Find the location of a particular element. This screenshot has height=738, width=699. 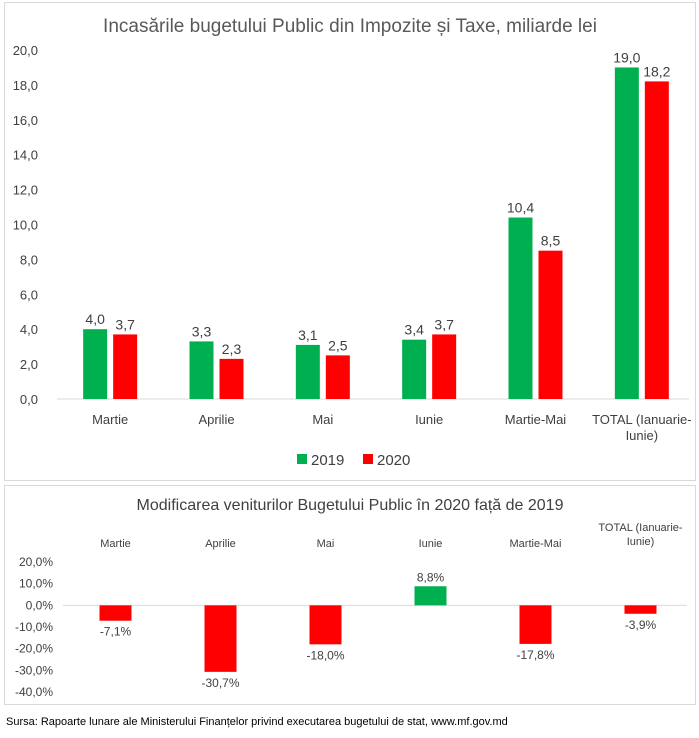

y-tick-label: 18,0 is located at coordinates (25, 85).